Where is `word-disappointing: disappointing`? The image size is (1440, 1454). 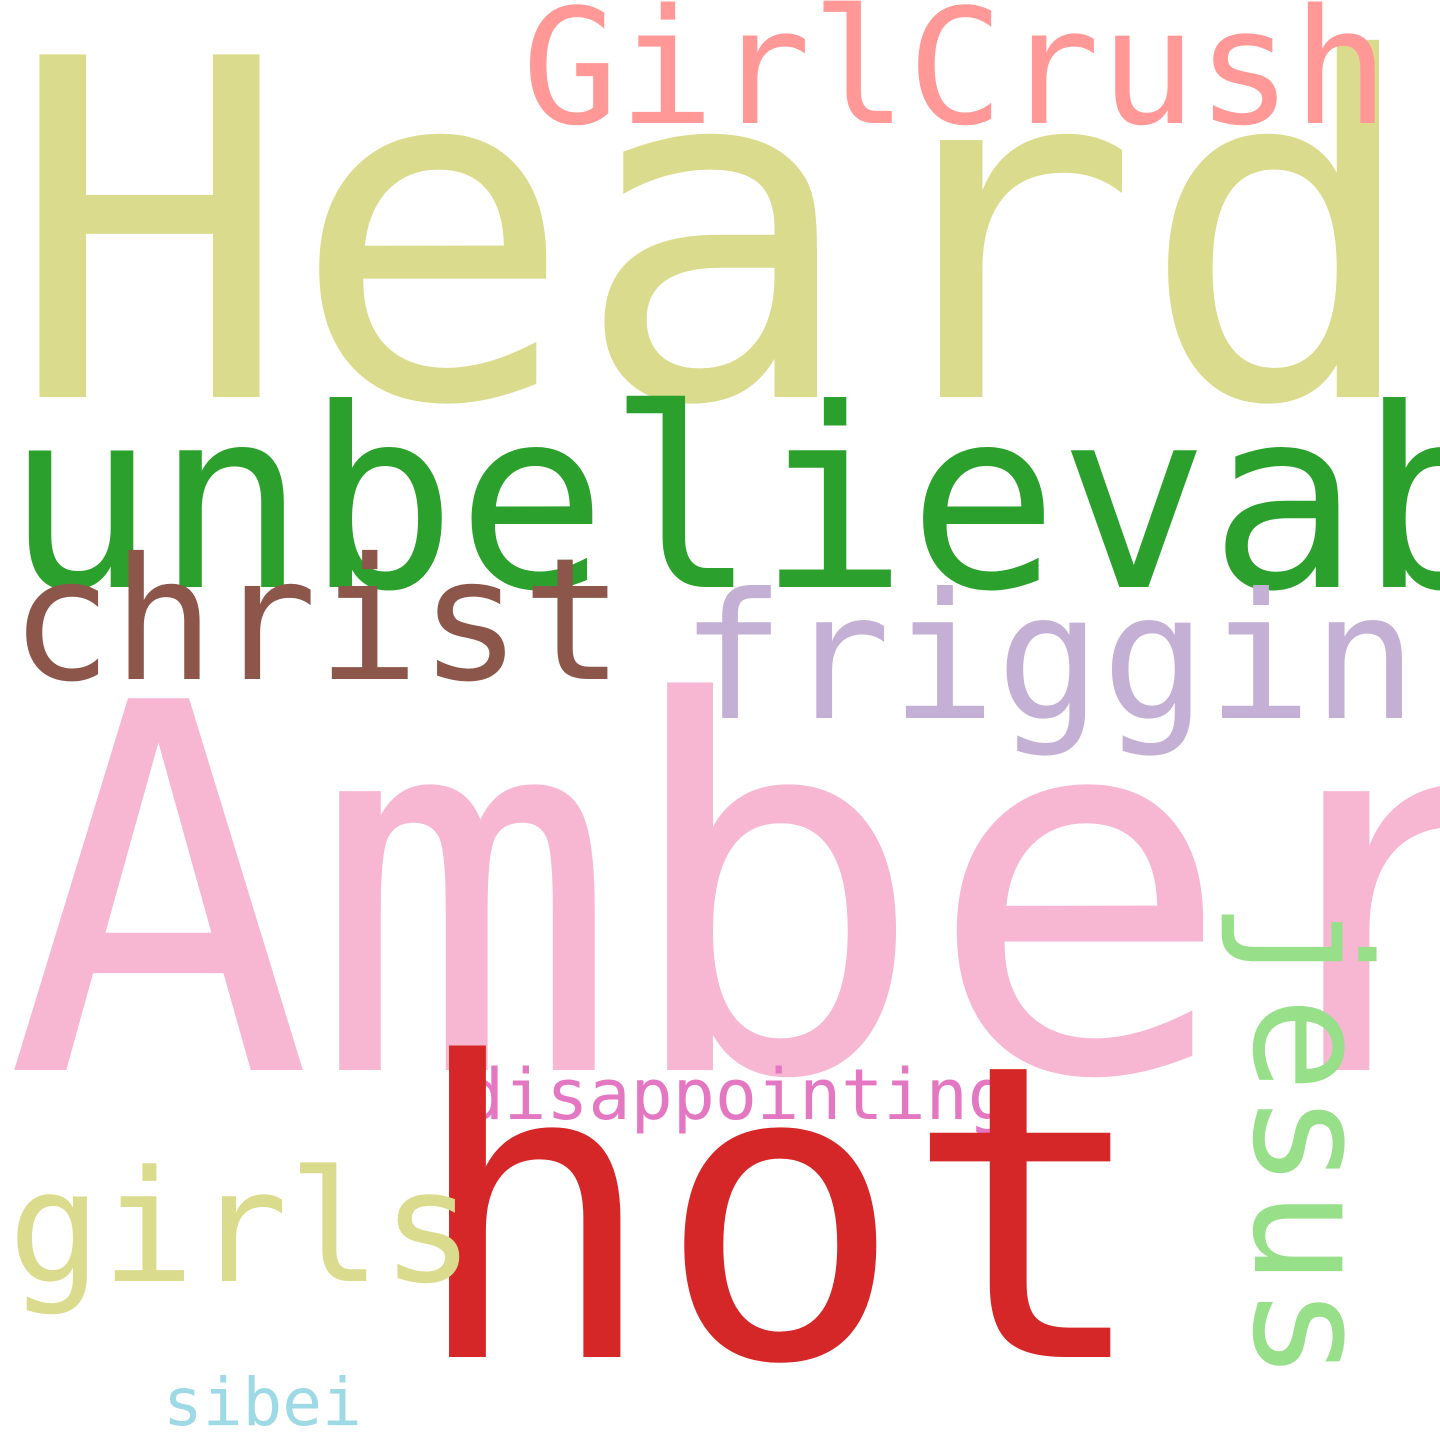
word-disappointing: disappointing is located at coordinates (736, 1095).